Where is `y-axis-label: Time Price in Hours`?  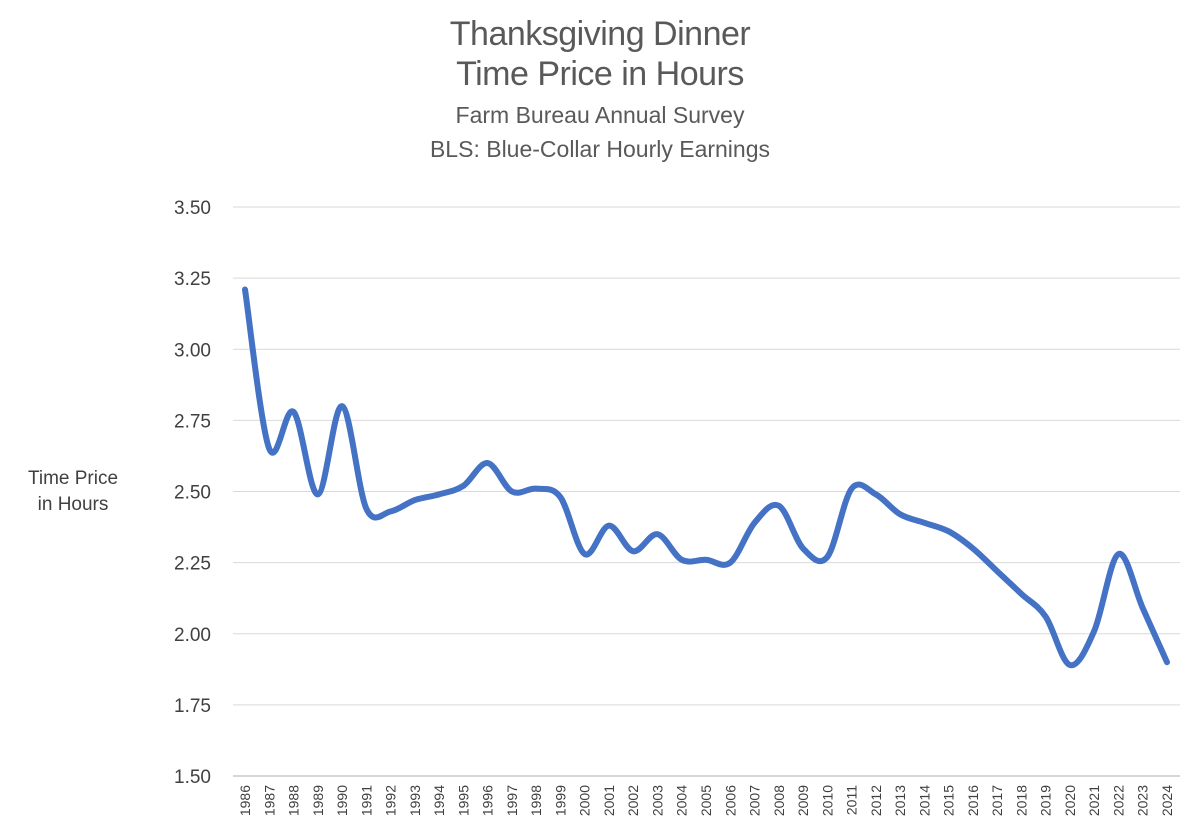
y-axis-label: Time Price in Hours is located at coordinates (73, 492).